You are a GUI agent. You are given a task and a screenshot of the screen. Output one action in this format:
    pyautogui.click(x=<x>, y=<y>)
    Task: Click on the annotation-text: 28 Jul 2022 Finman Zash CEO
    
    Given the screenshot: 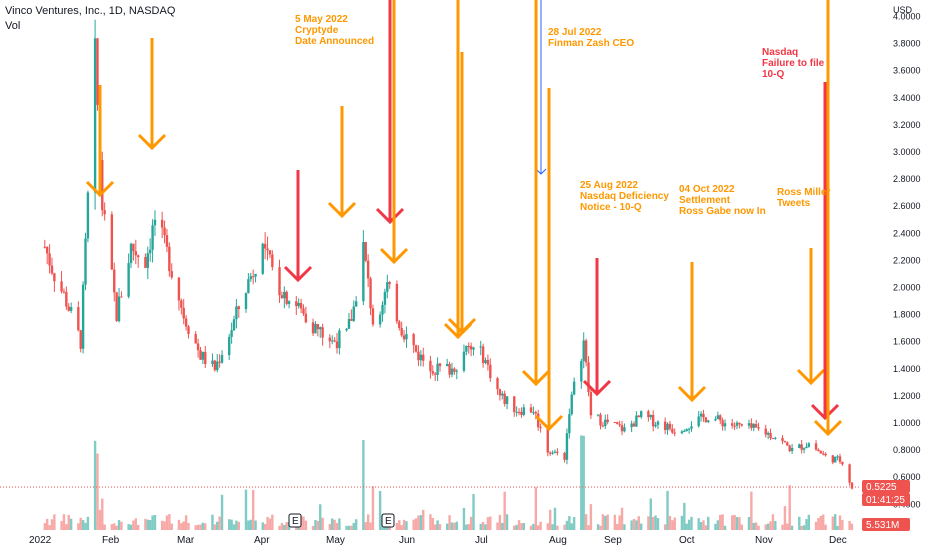 What is the action you would take?
    pyautogui.click(x=591, y=38)
    